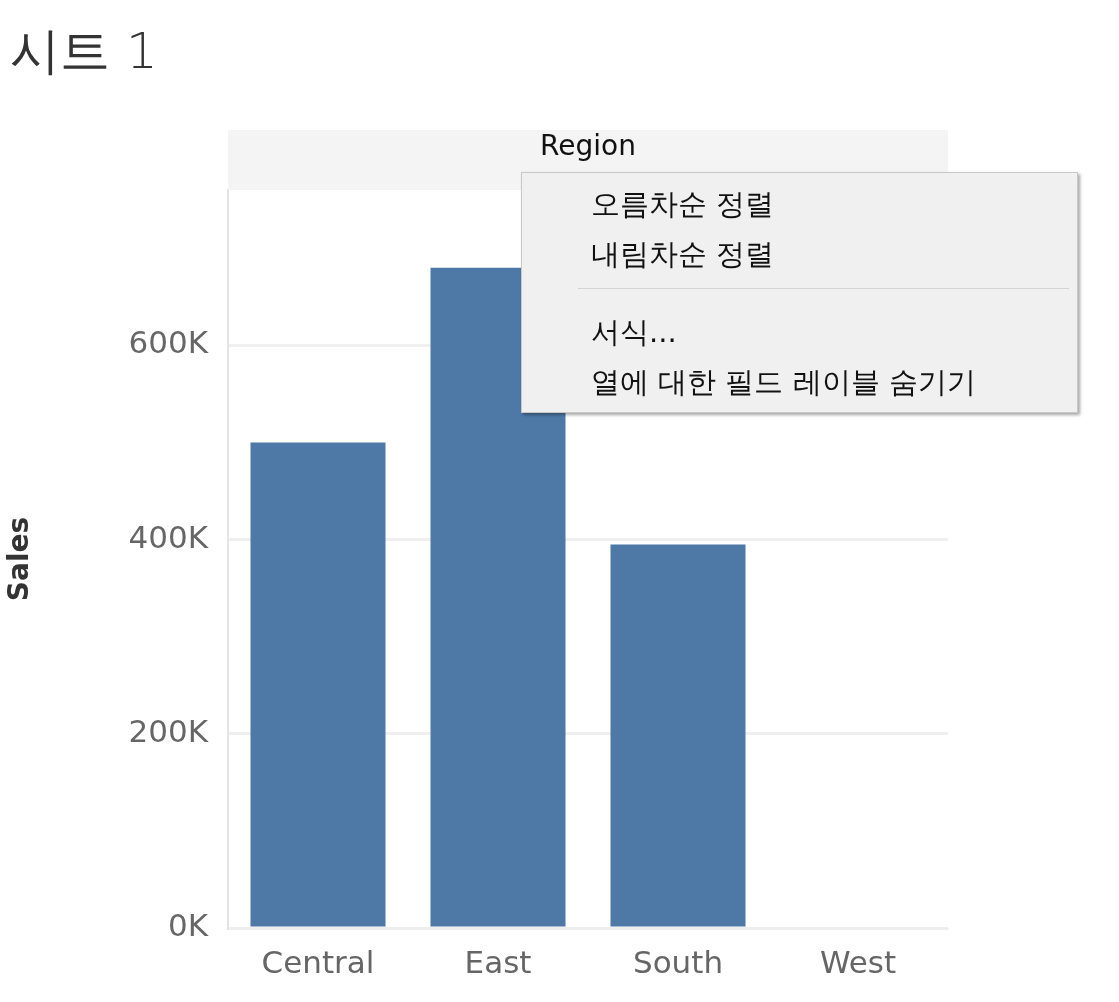  What do you see at coordinates (318, 961) in the screenshot?
I see `x-tick-label: Central` at bounding box center [318, 961].